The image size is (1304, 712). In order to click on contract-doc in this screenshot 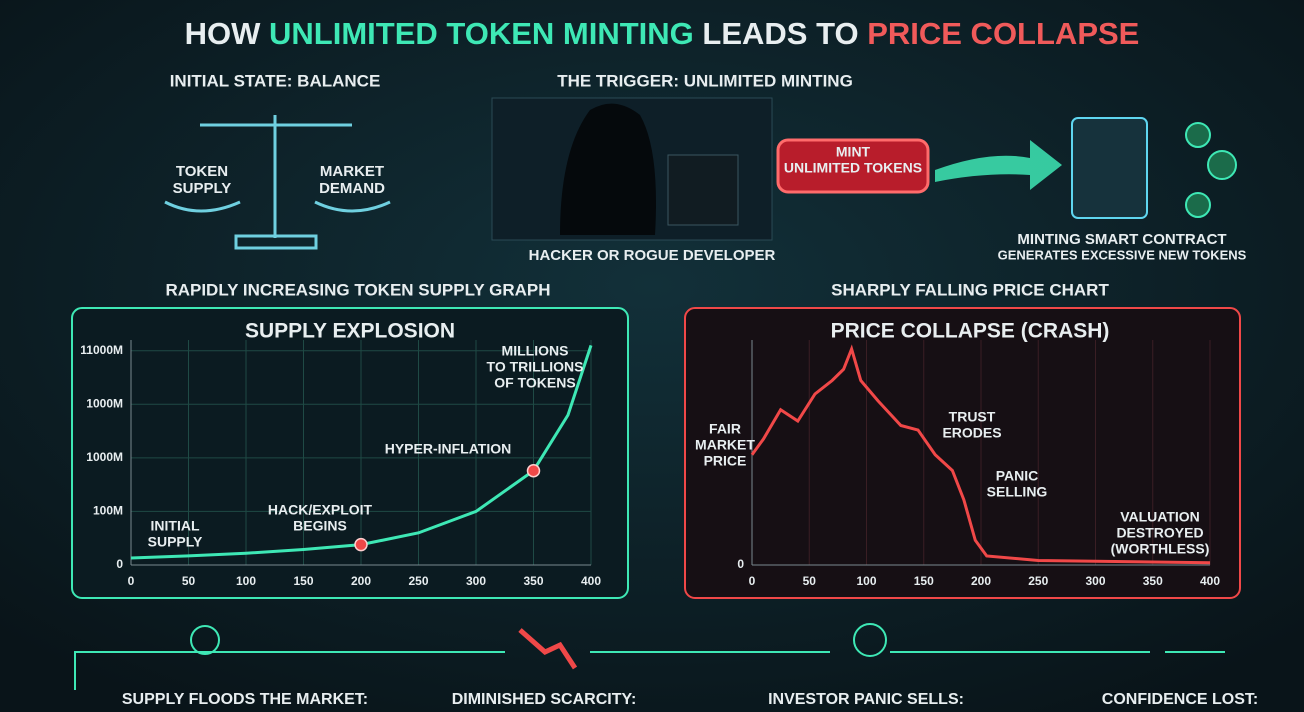, I will do `click(1109, 168)`.